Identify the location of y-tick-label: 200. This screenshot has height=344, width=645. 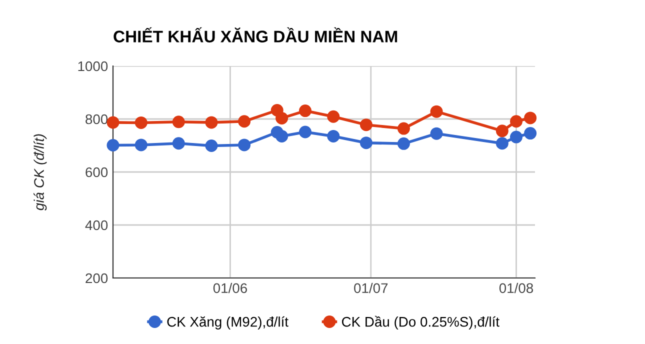
(97, 278).